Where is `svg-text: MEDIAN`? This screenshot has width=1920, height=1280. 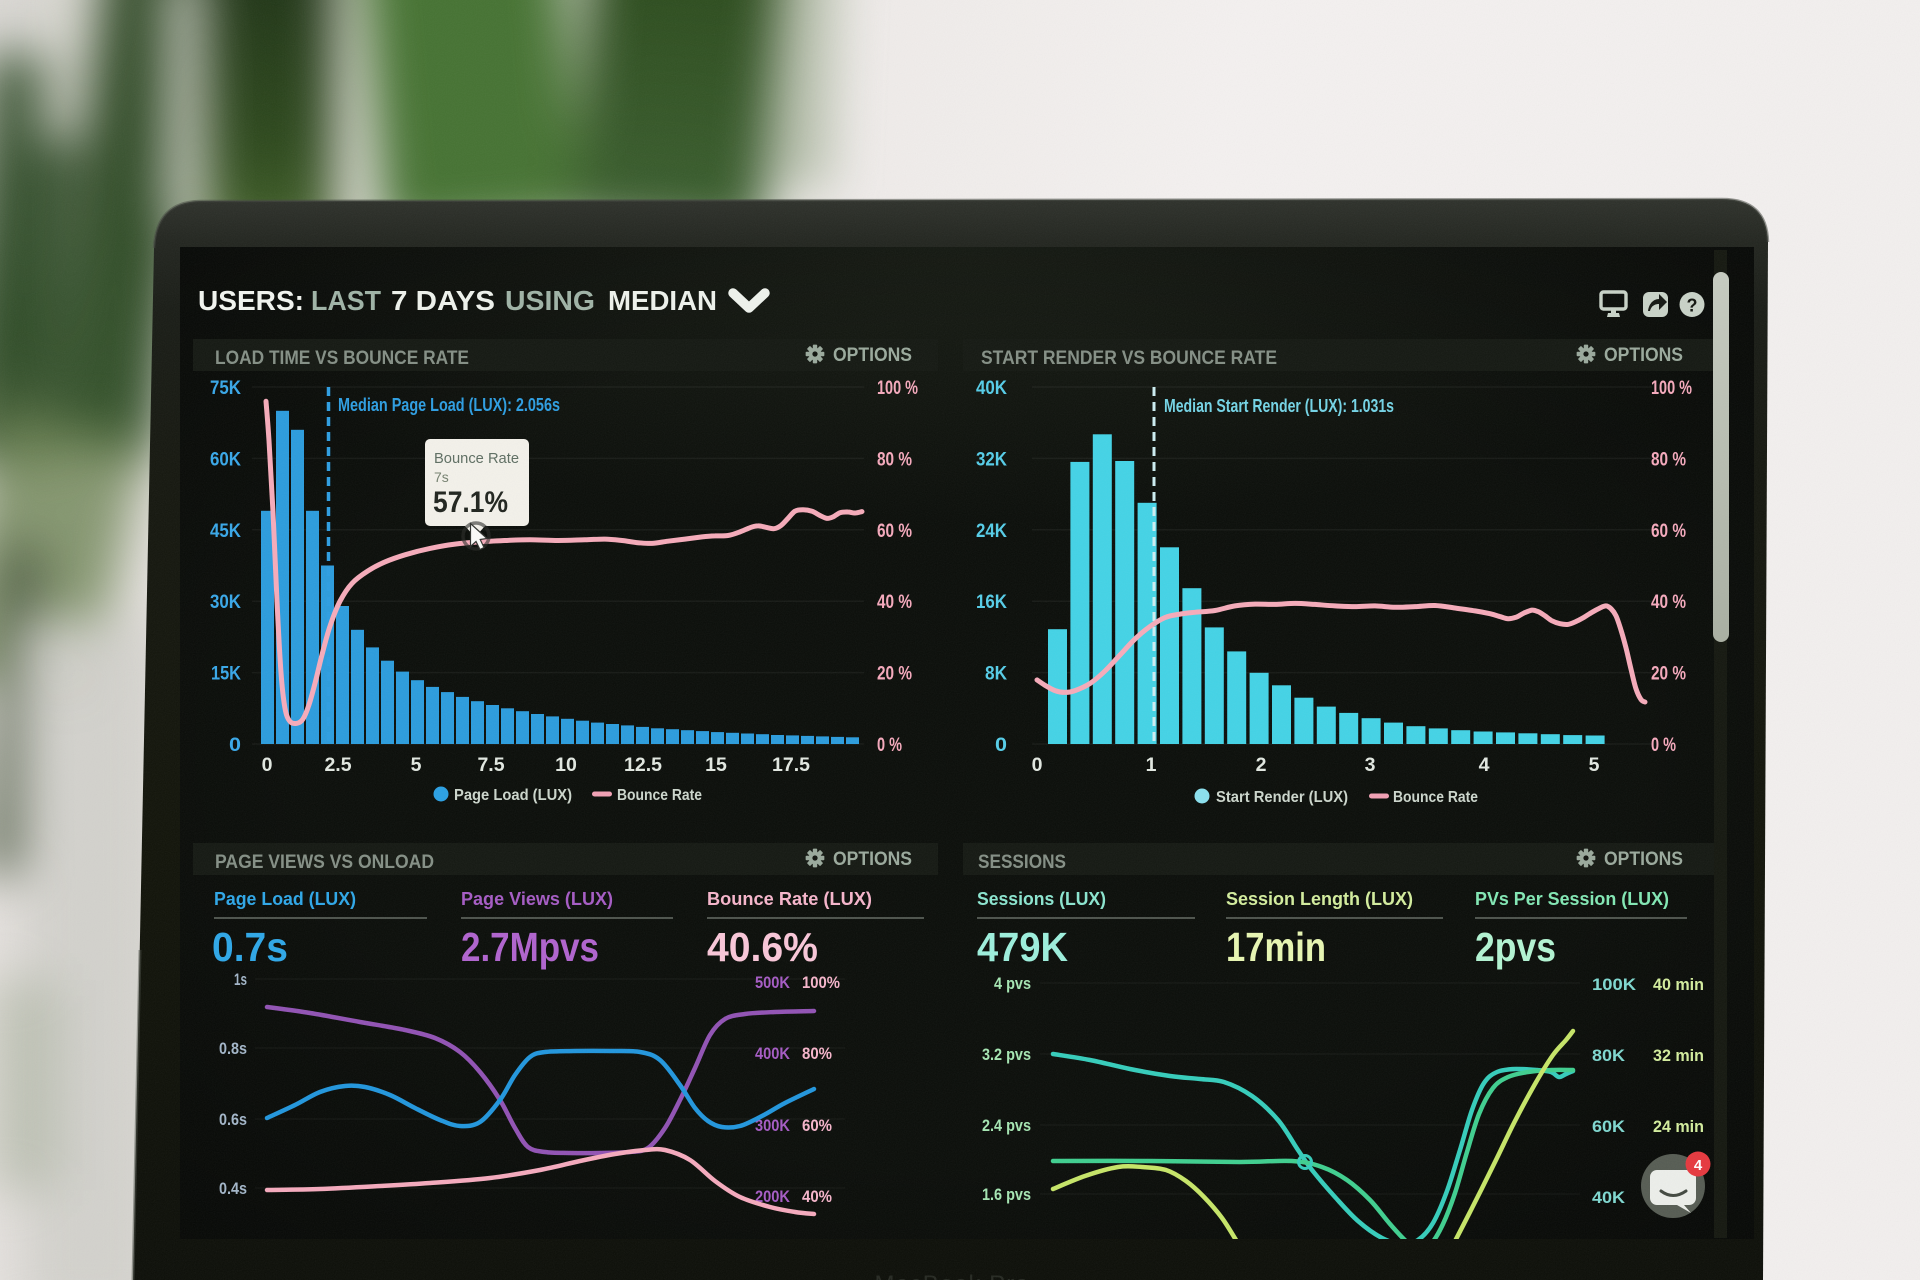
svg-text: MEDIAN is located at coordinates (662, 300).